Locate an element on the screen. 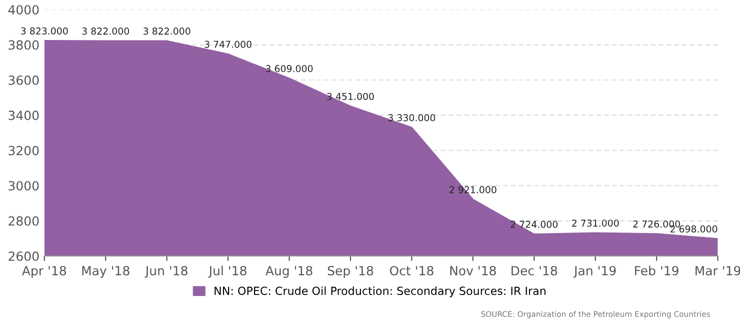 Image resolution: width=740 pixels, height=320 pixels. y-tick-label: 3400 is located at coordinates (23, 115).